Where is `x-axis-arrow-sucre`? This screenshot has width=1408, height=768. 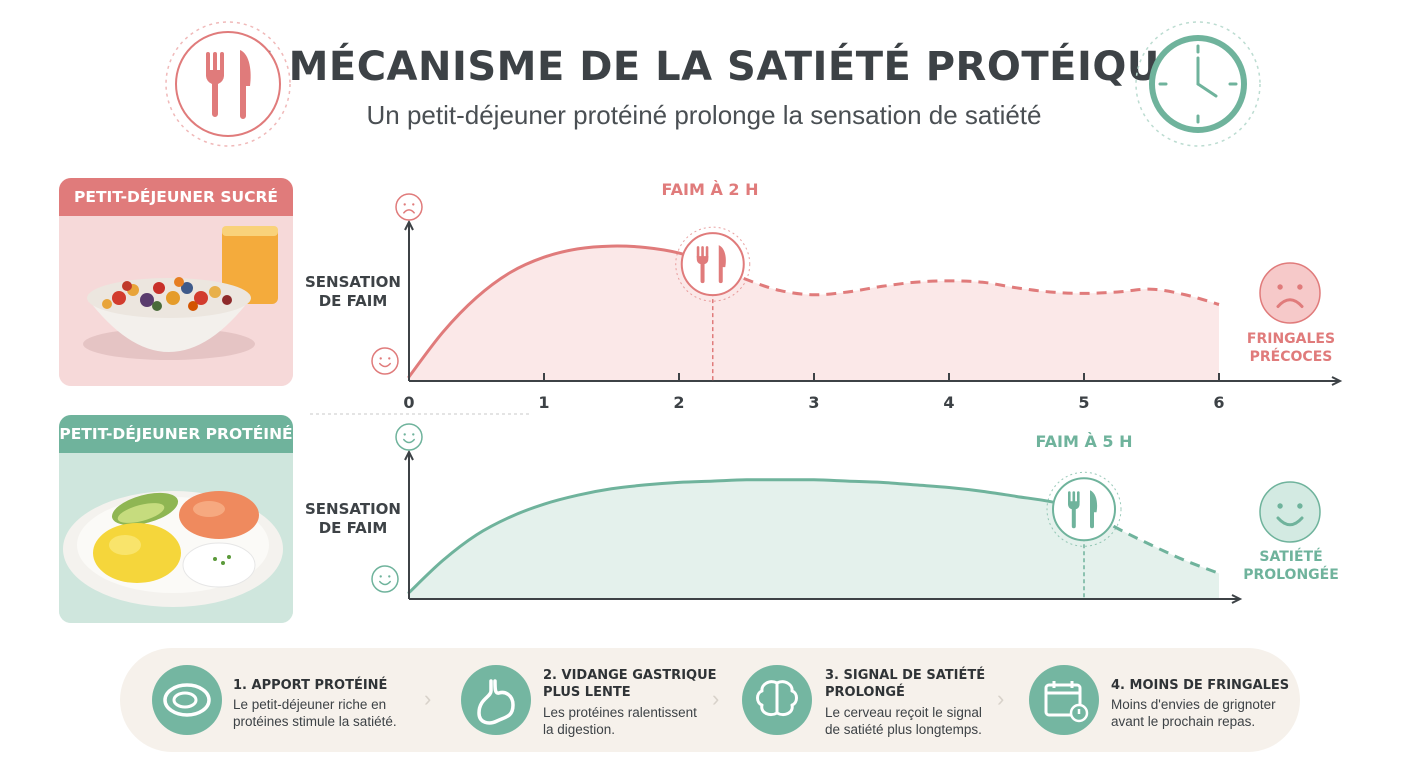 x-axis-arrow-sucre is located at coordinates (1337, 381).